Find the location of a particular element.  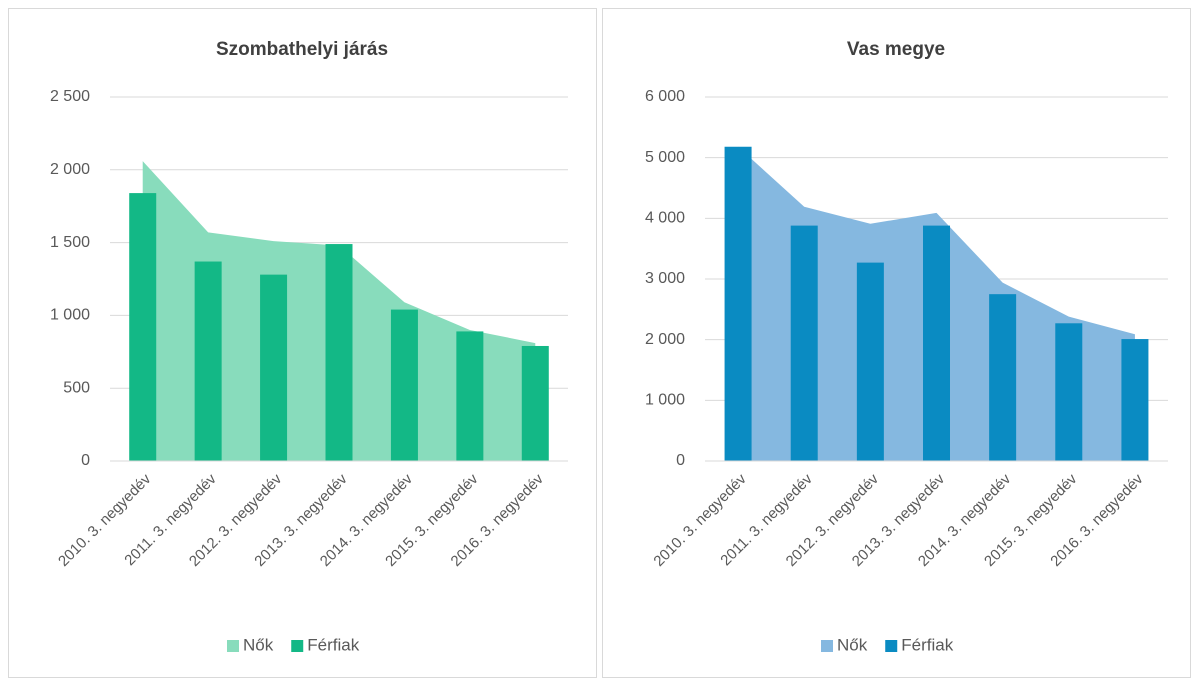

y-tick-label: 2 500 is located at coordinates (70, 96).